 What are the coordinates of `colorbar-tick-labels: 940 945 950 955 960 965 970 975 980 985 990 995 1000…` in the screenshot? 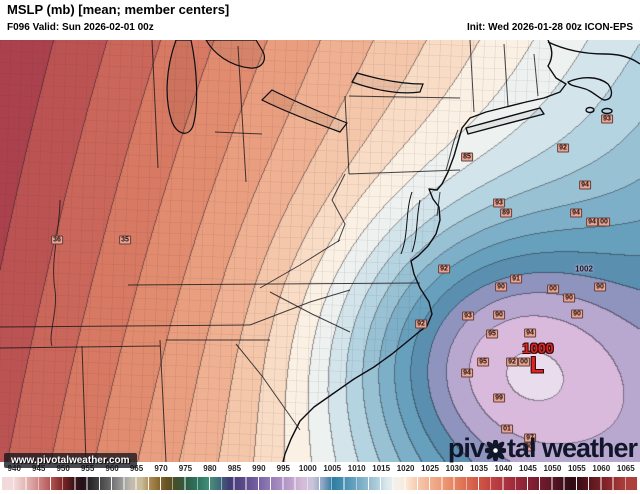 It's located at (320, 470).